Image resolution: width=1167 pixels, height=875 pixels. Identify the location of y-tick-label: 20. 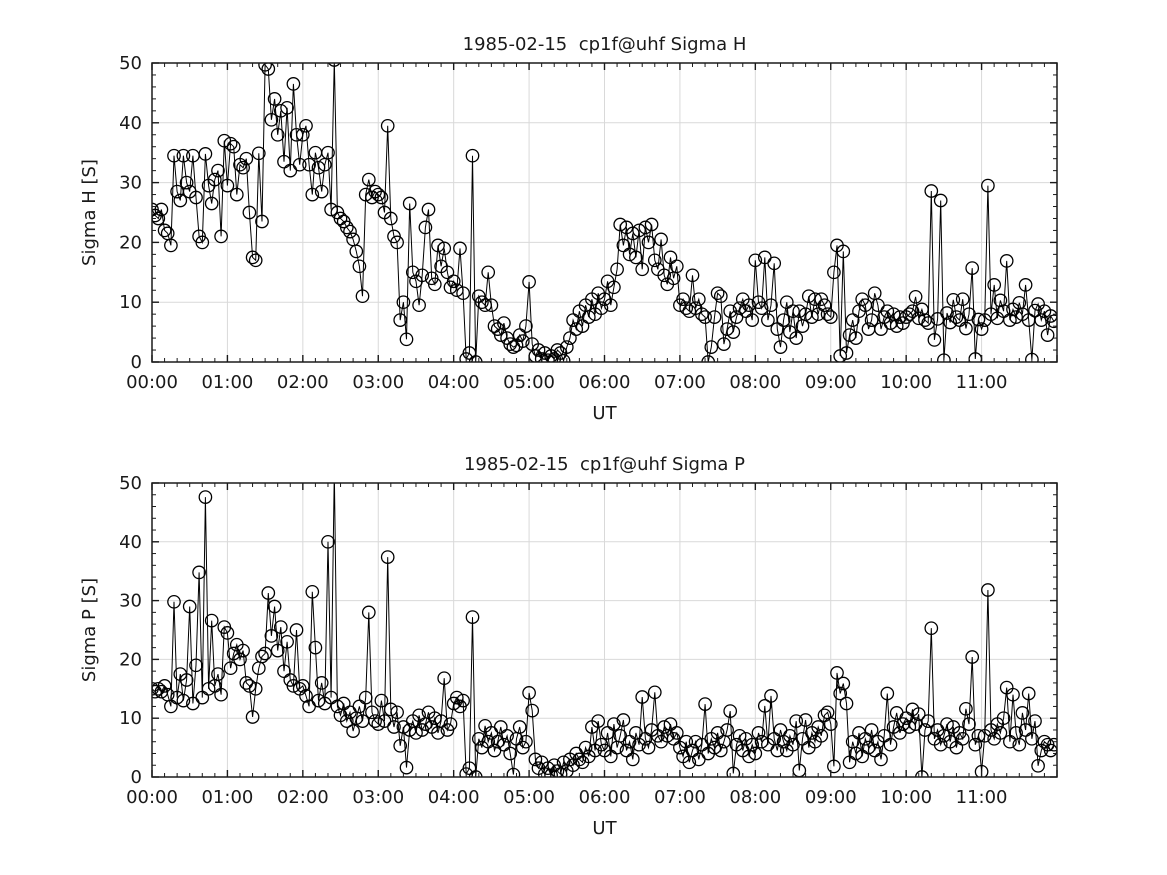
(130, 659).